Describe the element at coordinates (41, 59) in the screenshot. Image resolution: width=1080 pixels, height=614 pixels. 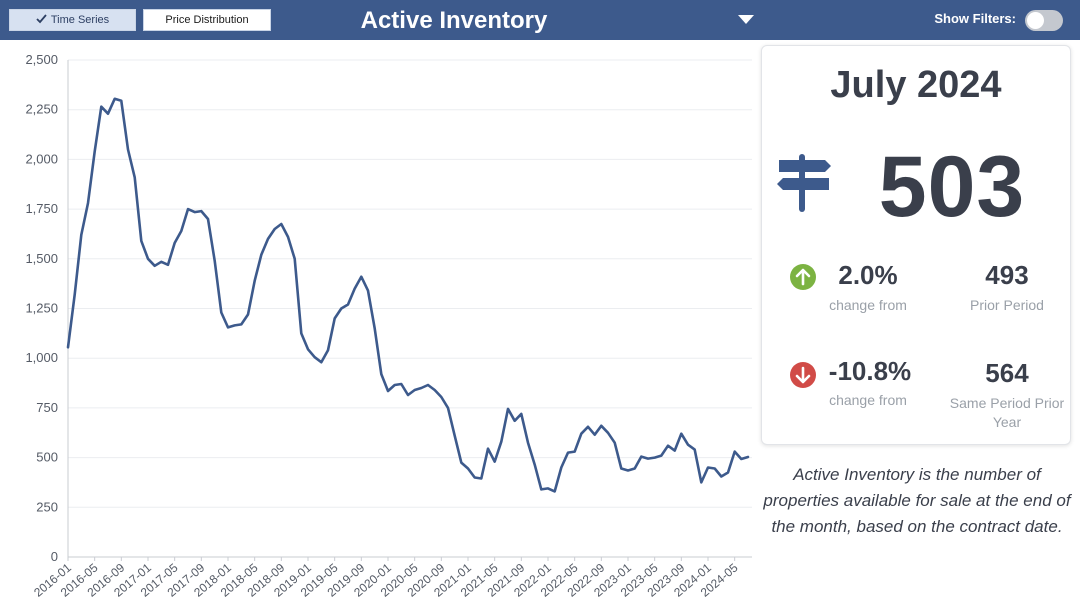
I see `y-tick-label: 2,500` at that location.